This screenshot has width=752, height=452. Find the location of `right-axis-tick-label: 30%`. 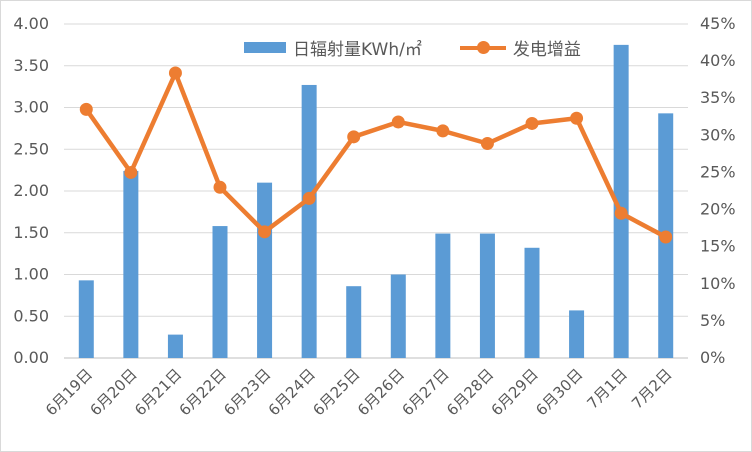

right-axis-tick-label: 30% is located at coordinates (718, 134).